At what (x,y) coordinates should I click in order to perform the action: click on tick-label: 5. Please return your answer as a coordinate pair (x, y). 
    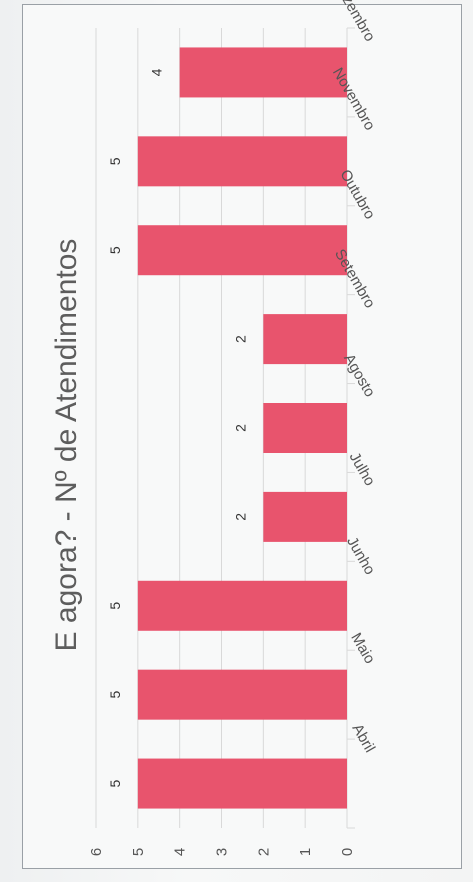
    Looking at the image, I should click on (138, 852).